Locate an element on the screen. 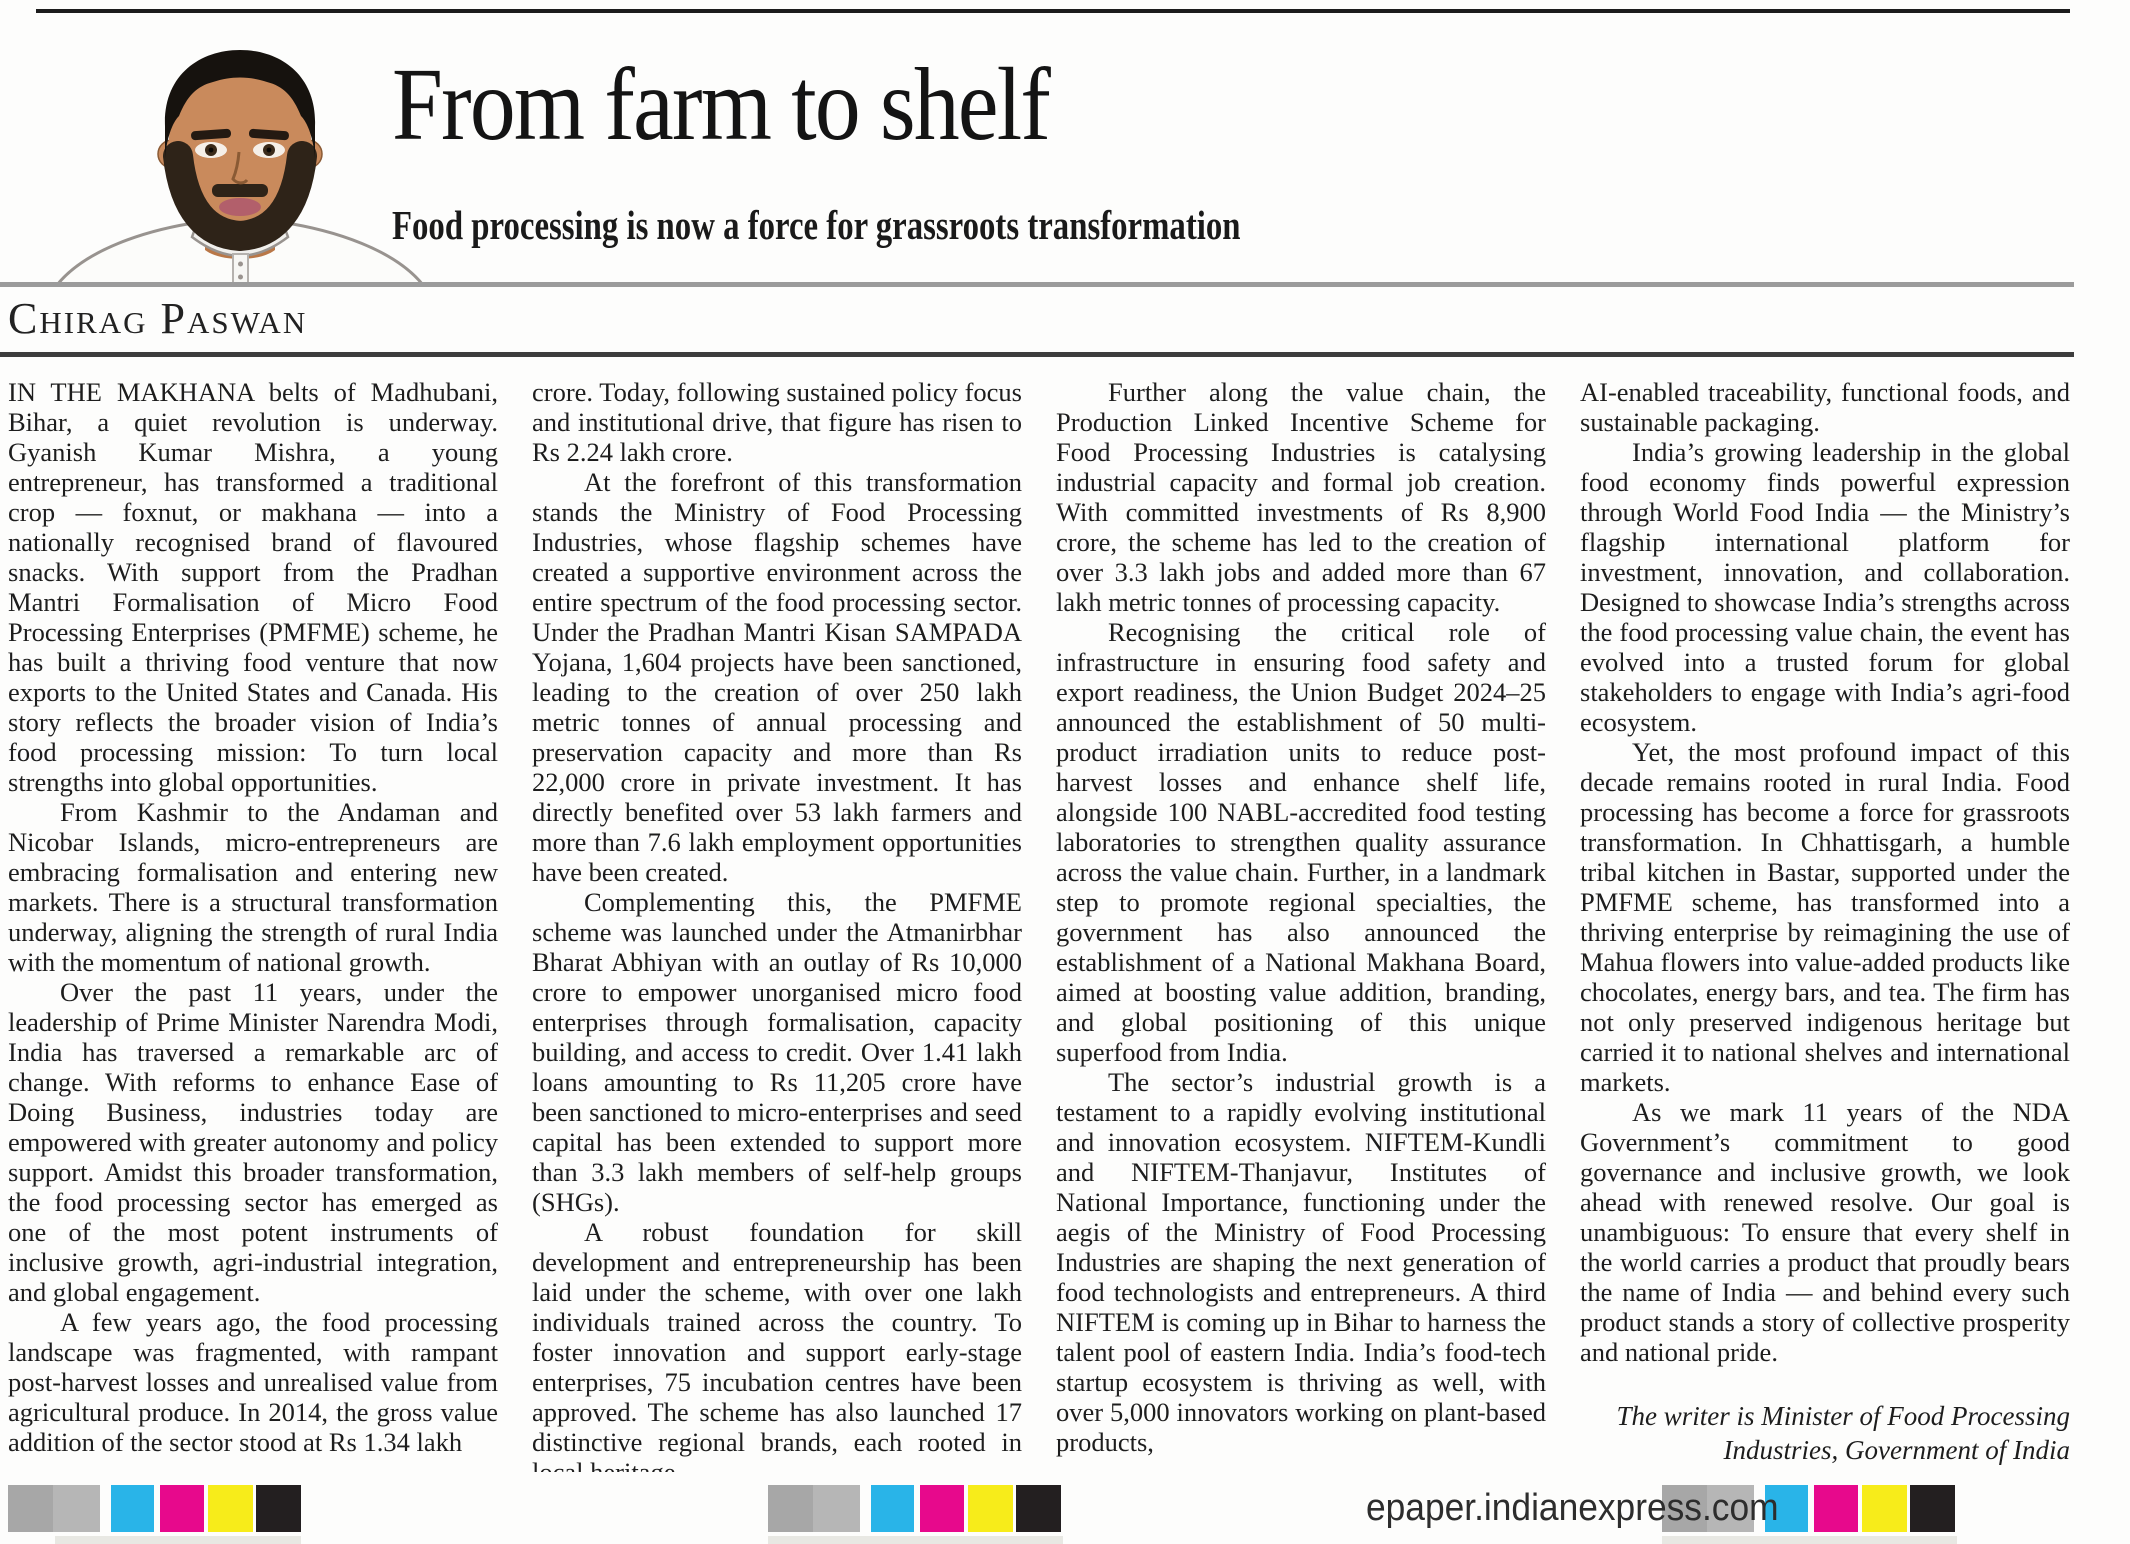 This screenshot has height=1544, width=2130. article-title: From farm to shelf is located at coordinates (721, 104).